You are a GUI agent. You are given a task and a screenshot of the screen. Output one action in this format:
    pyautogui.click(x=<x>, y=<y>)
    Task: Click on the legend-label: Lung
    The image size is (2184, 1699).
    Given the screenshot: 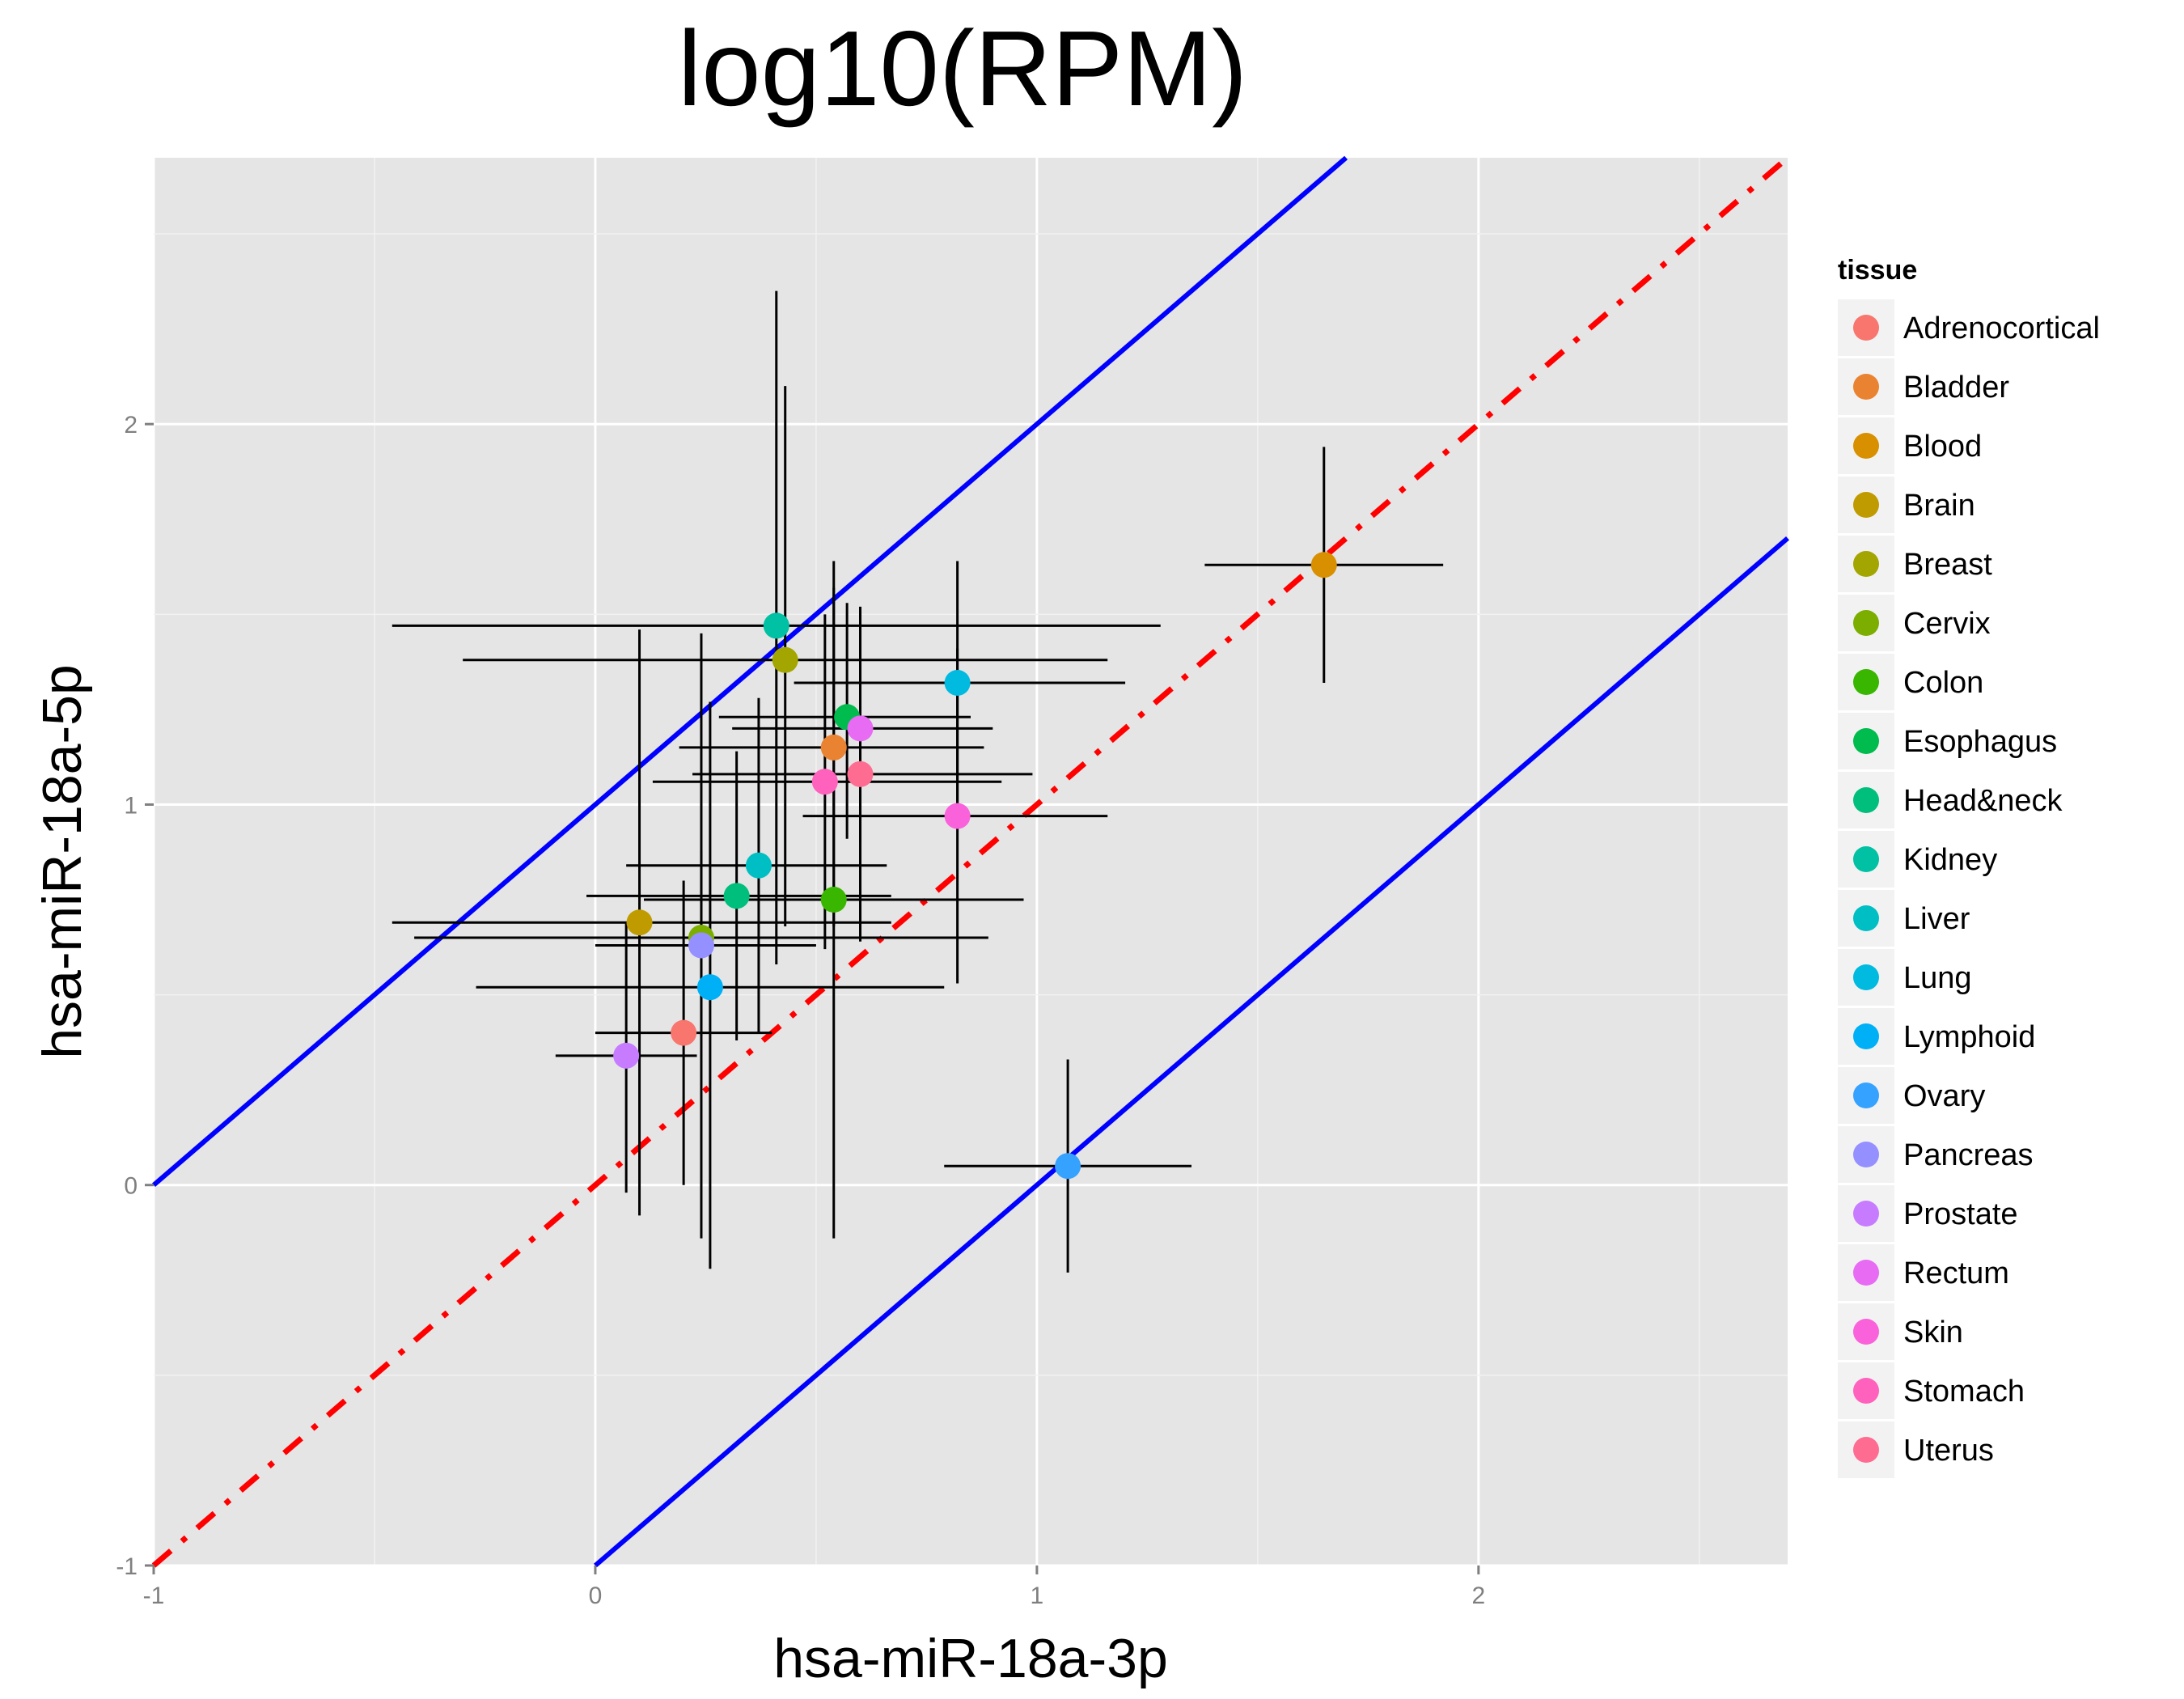 What is the action you would take?
    pyautogui.click(x=1938, y=978)
    